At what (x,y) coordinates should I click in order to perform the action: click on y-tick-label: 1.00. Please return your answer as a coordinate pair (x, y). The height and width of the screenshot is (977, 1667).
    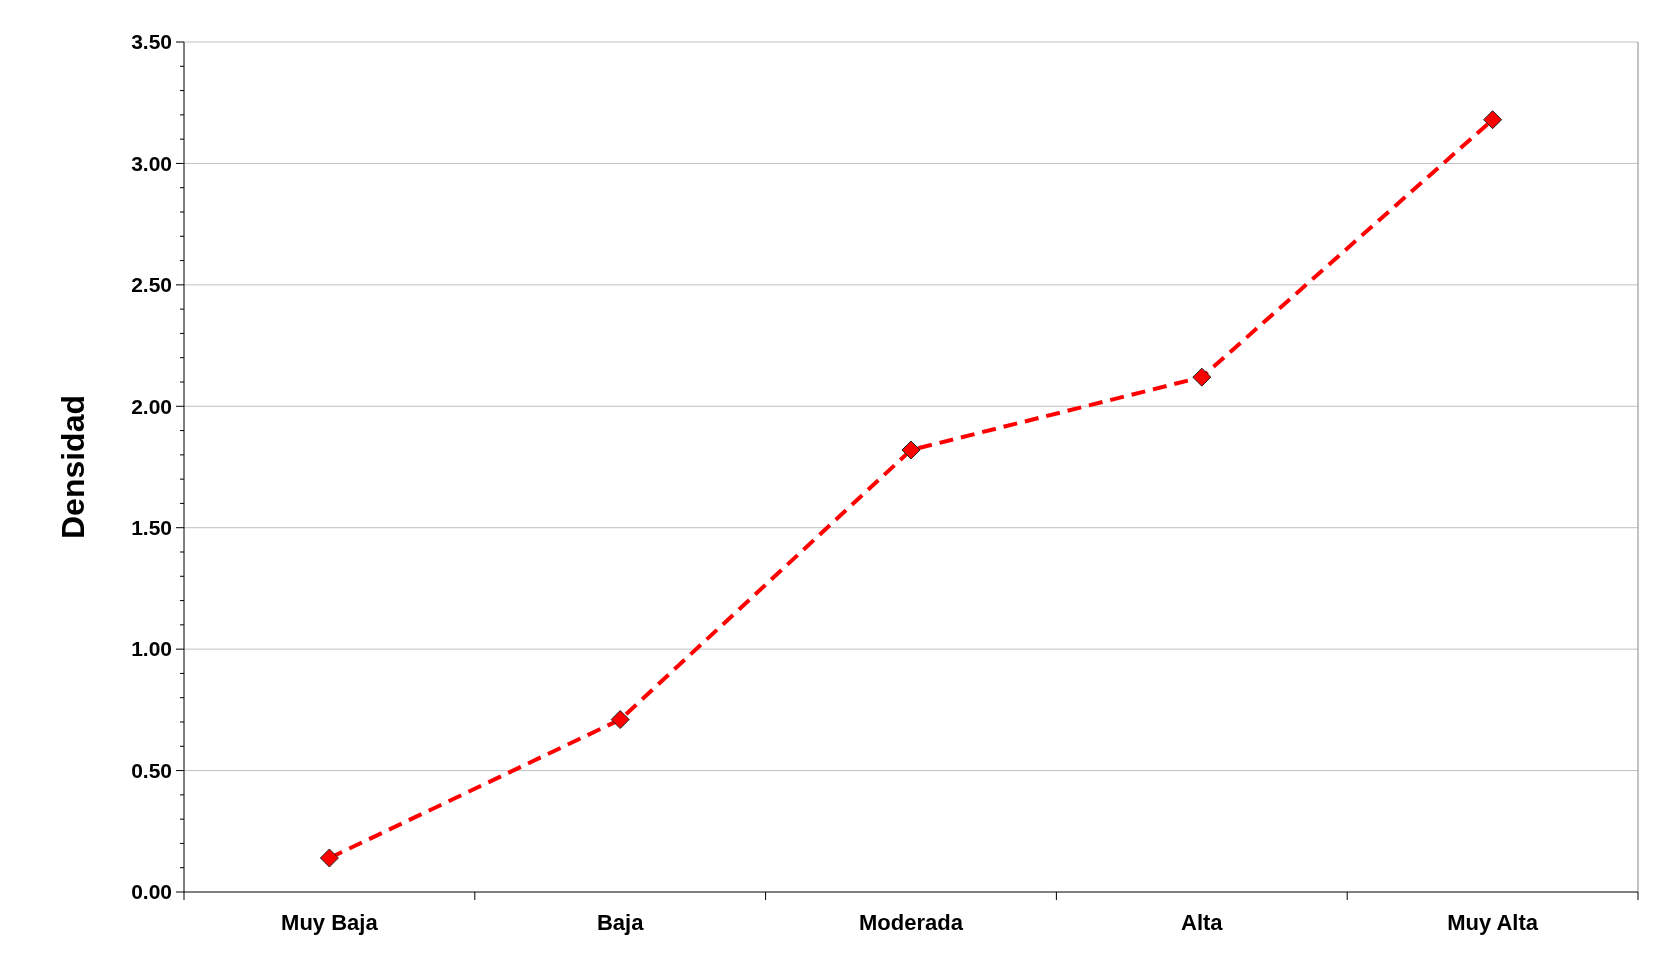
    Looking at the image, I should click on (151, 649).